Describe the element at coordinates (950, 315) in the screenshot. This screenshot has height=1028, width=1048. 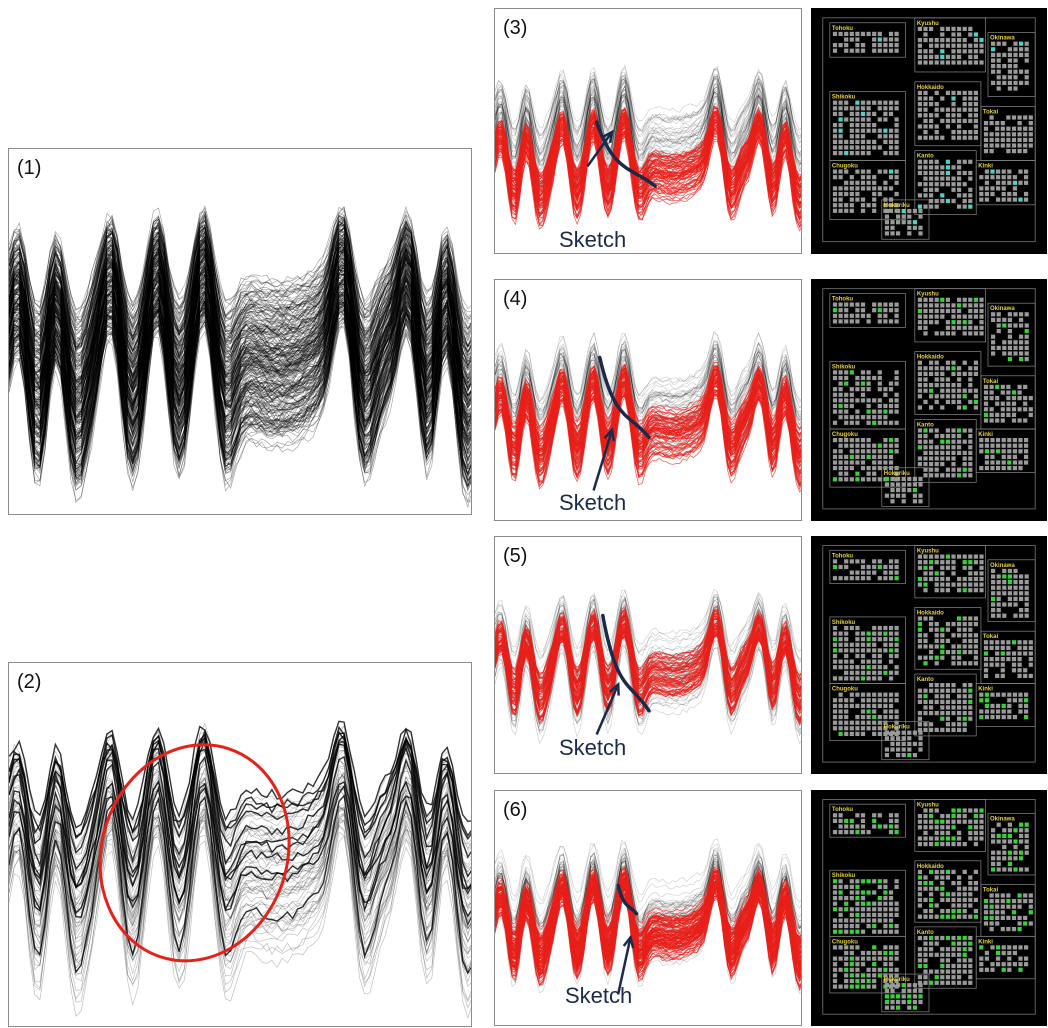
I see `treemap-region` at that location.